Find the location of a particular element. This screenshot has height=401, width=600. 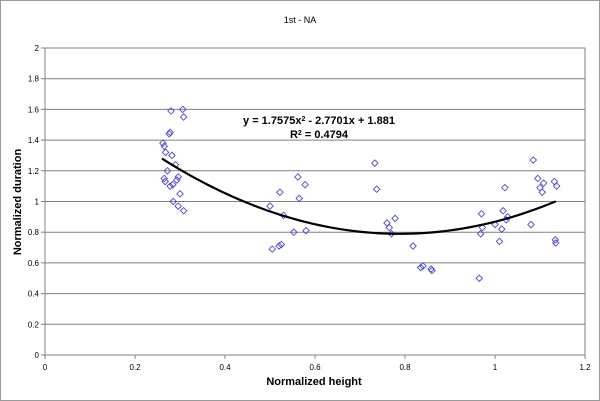

trendline is located at coordinates (359, 196).